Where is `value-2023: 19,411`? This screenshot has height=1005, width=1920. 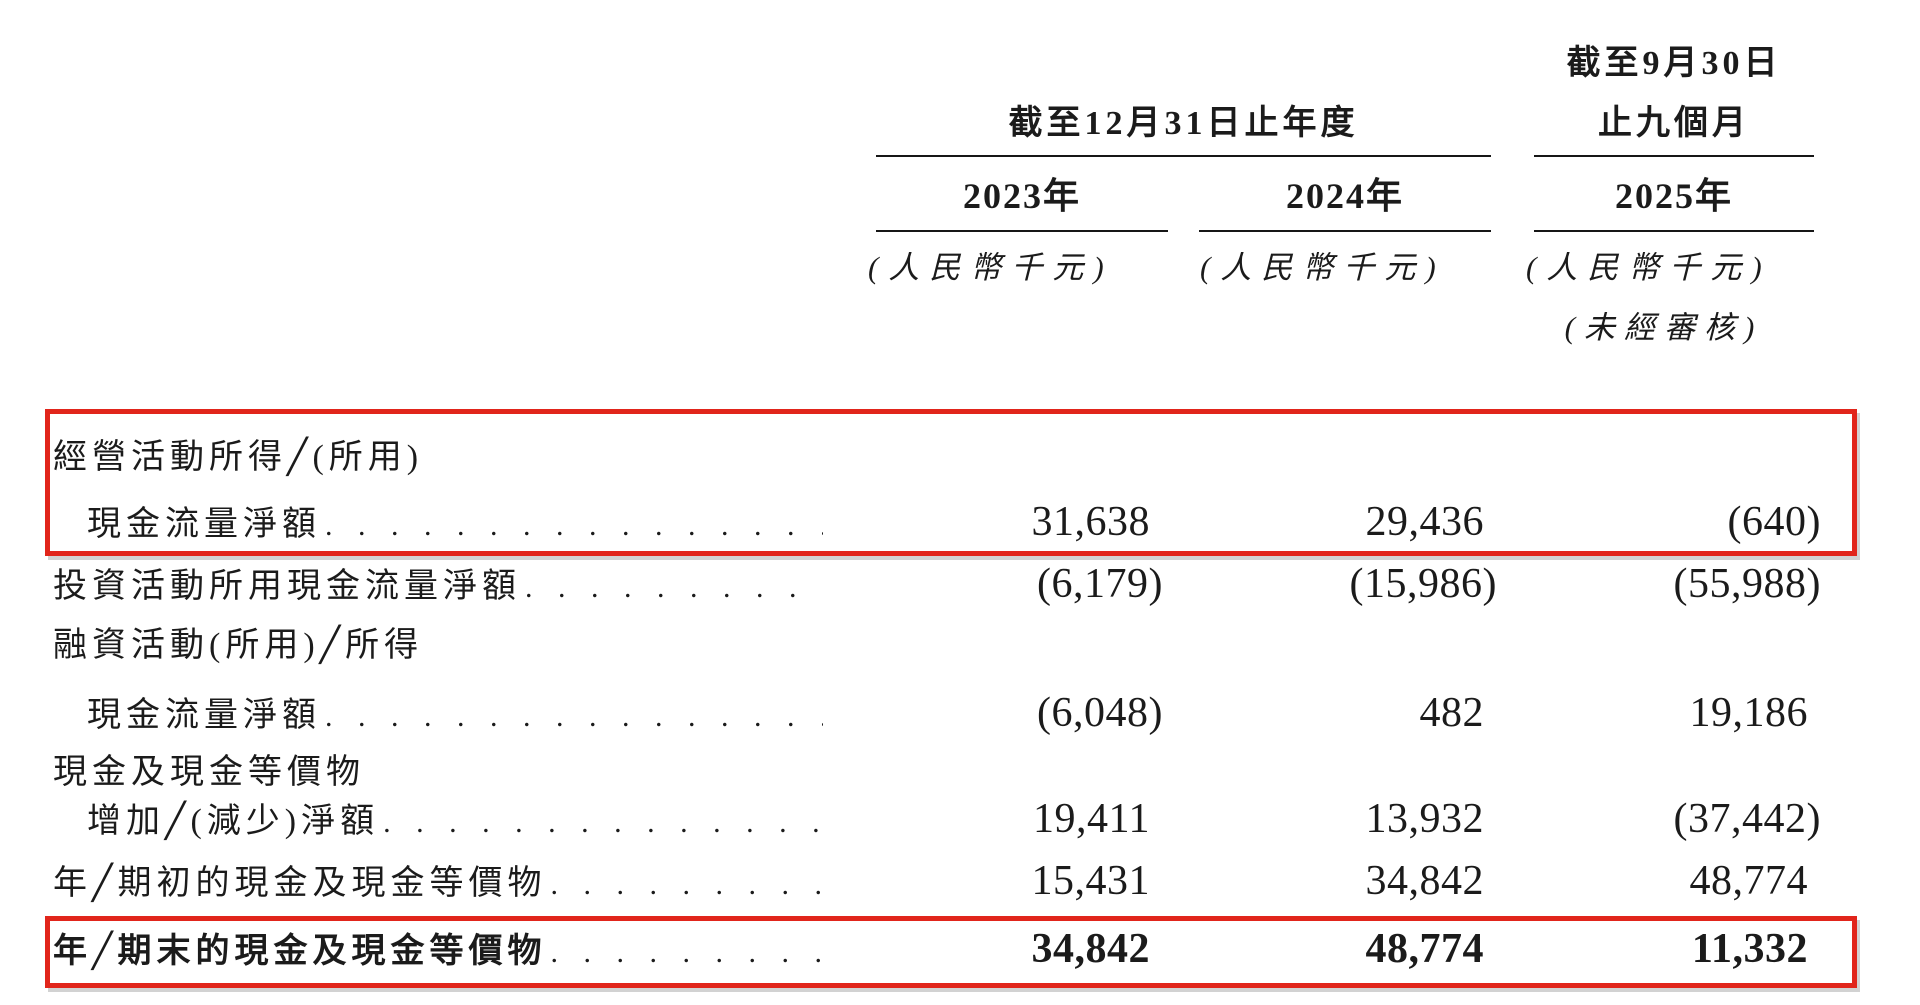 value-2023: 19,411 is located at coordinates (1091, 819).